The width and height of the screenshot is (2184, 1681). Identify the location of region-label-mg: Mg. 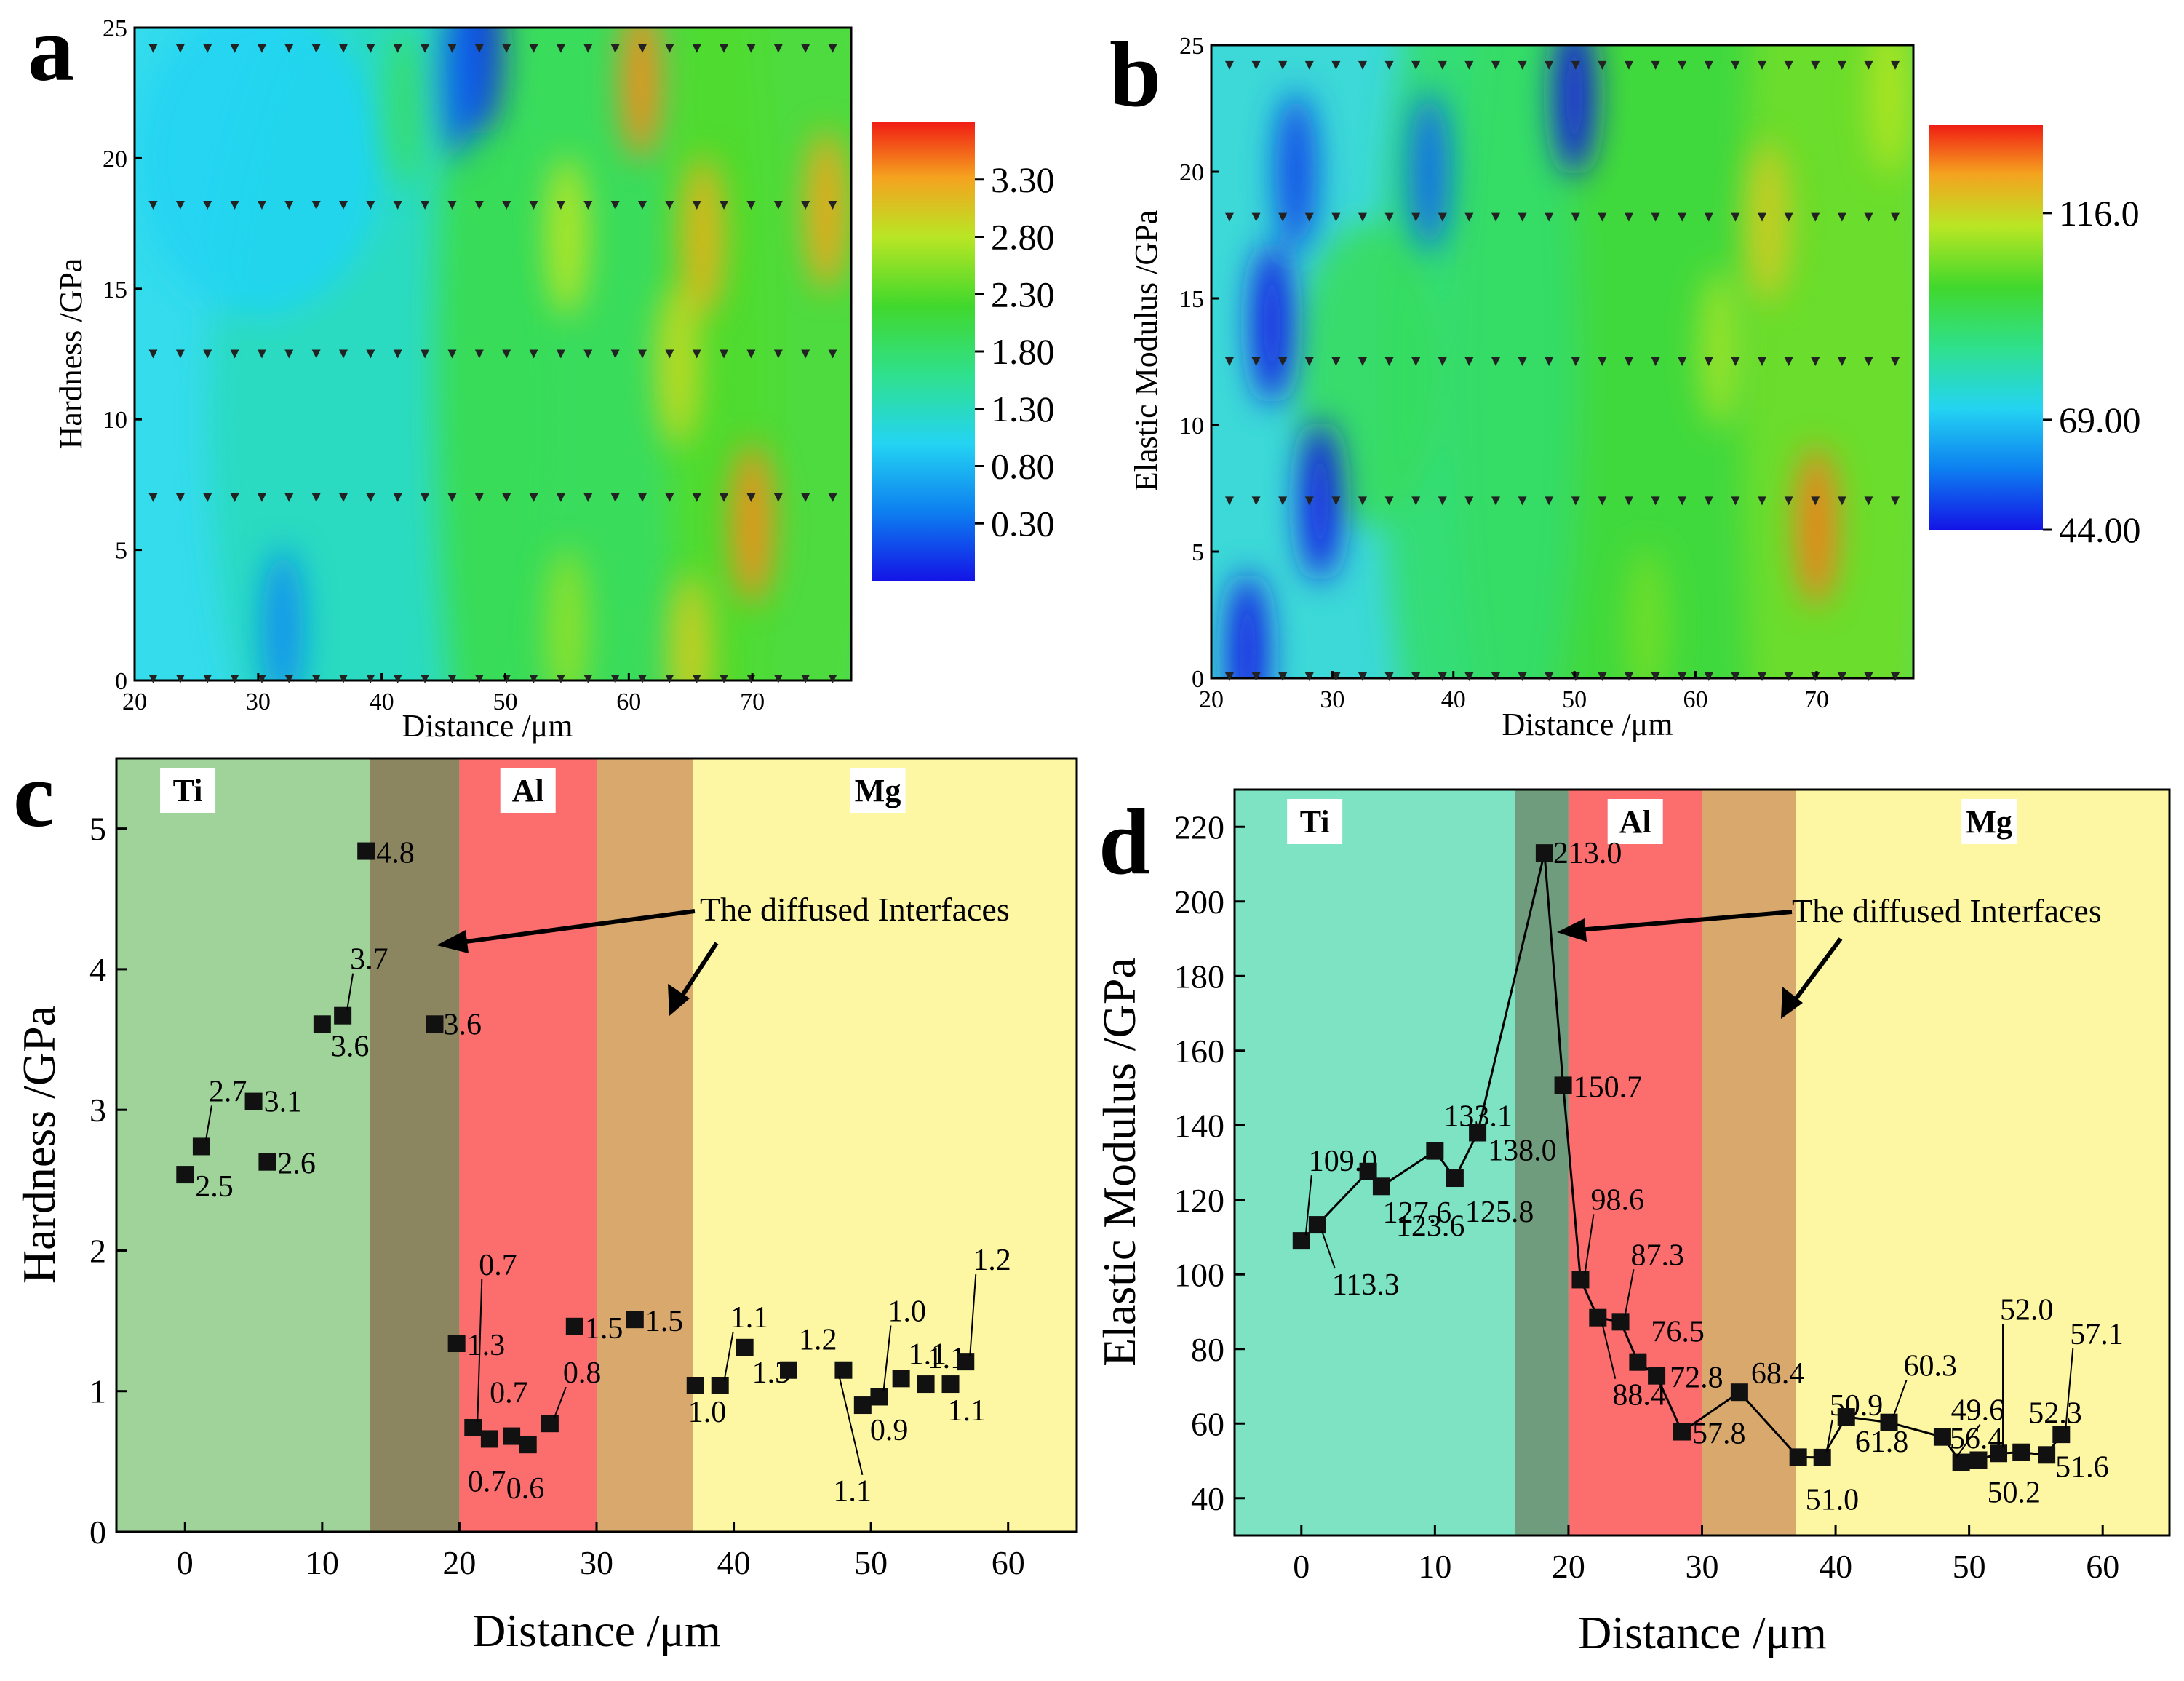
(1989, 822).